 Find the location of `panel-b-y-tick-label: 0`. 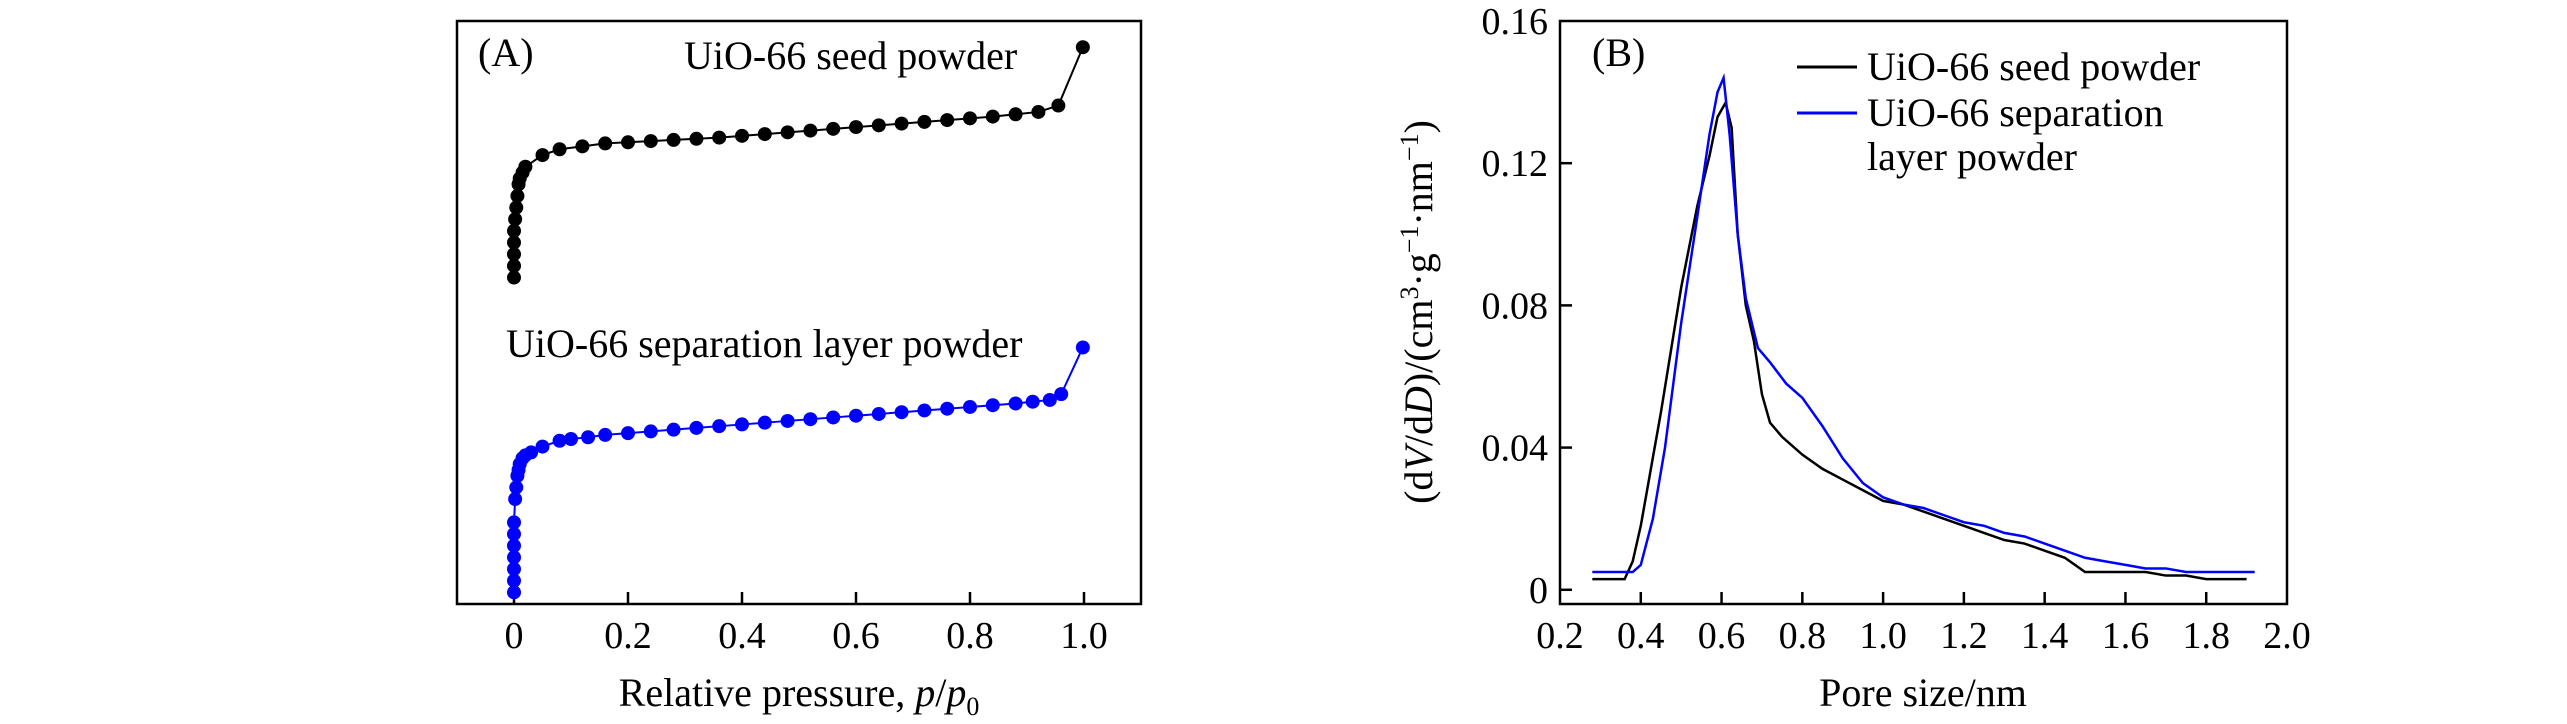

panel-b-y-tick-label: 0 is located at coordinates (1538, 591).